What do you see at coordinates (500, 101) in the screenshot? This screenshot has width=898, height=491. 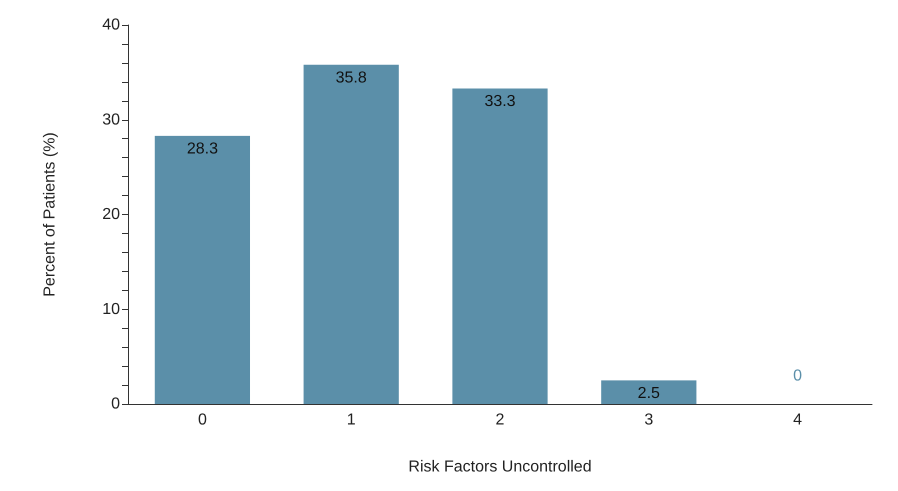 I see `data-label: 33.3` at bounding box center [500, 101].